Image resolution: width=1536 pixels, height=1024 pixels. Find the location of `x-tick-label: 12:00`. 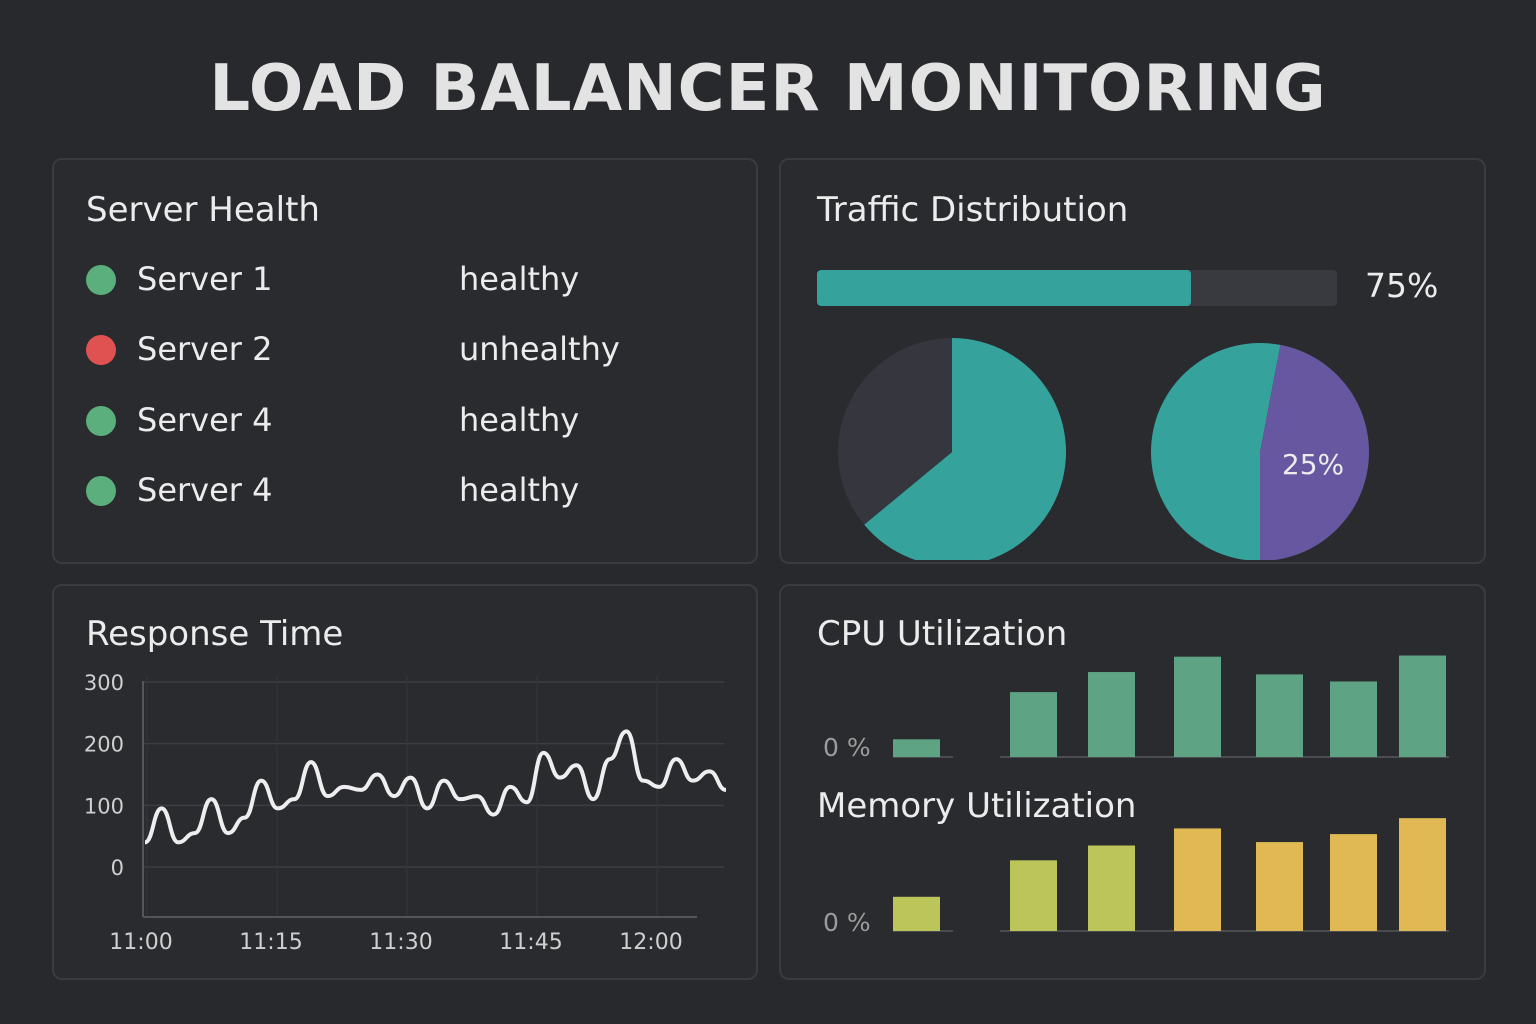

x-tick-label: 12:00 is located at coordinates (650, 942).